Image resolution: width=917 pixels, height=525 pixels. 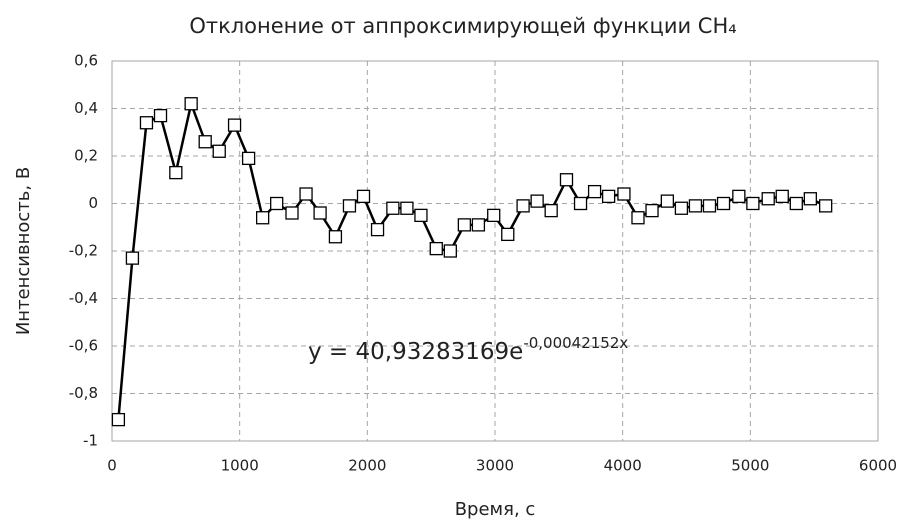 I want to click on x-tick-label: 1000, so click(x=240, y=466).